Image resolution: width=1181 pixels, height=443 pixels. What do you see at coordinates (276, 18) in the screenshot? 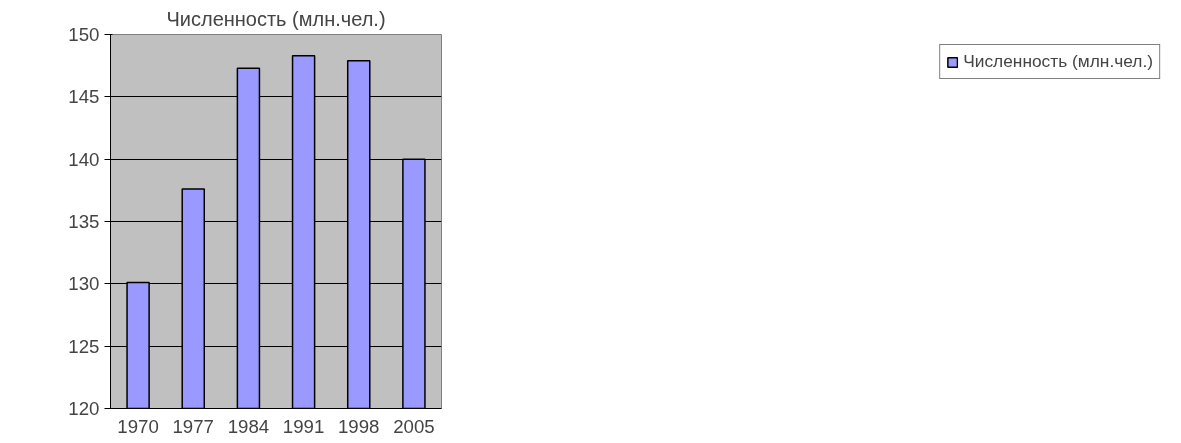
I see `chart-title: Численность (млн.чел.)` at bounding box center [276, 18].